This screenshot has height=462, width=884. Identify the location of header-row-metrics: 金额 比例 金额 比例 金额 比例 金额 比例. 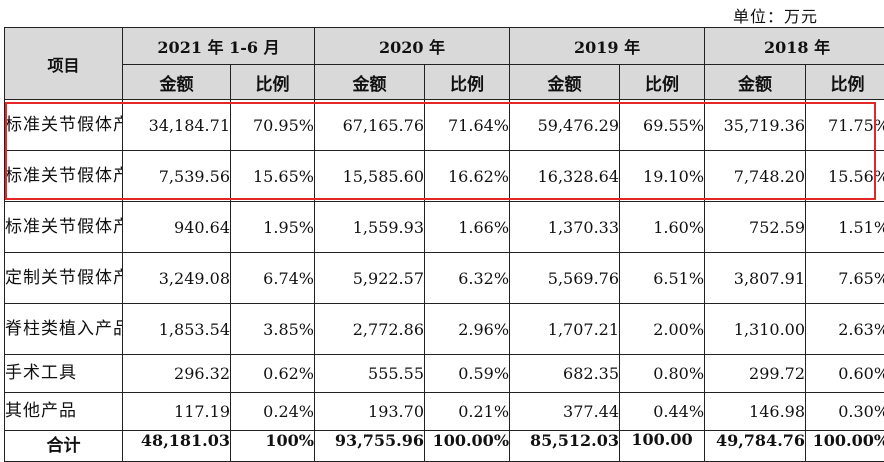
(444, 82).